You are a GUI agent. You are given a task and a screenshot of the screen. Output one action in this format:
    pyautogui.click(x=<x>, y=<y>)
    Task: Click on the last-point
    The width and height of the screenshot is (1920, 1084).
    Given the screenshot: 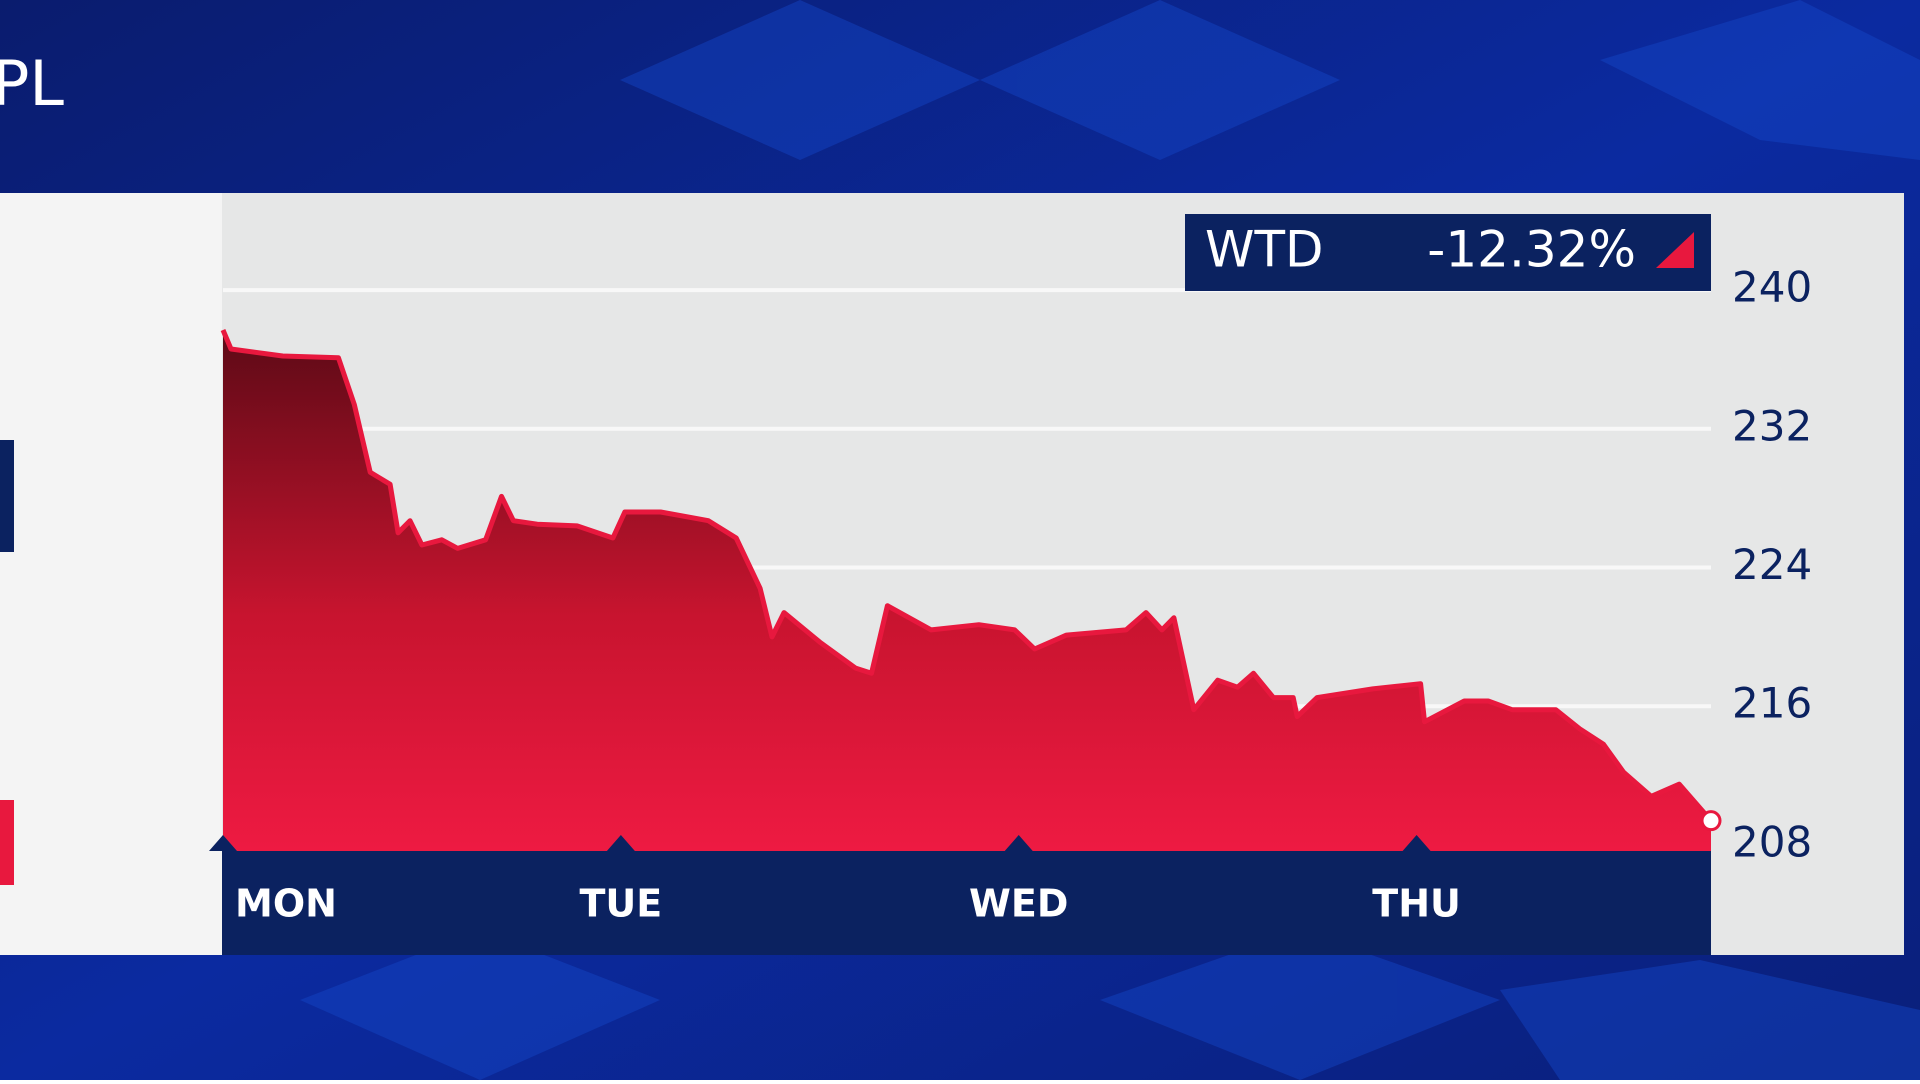 What is the action you would take?
    pyautogui.click(x=1711, y=821)
    